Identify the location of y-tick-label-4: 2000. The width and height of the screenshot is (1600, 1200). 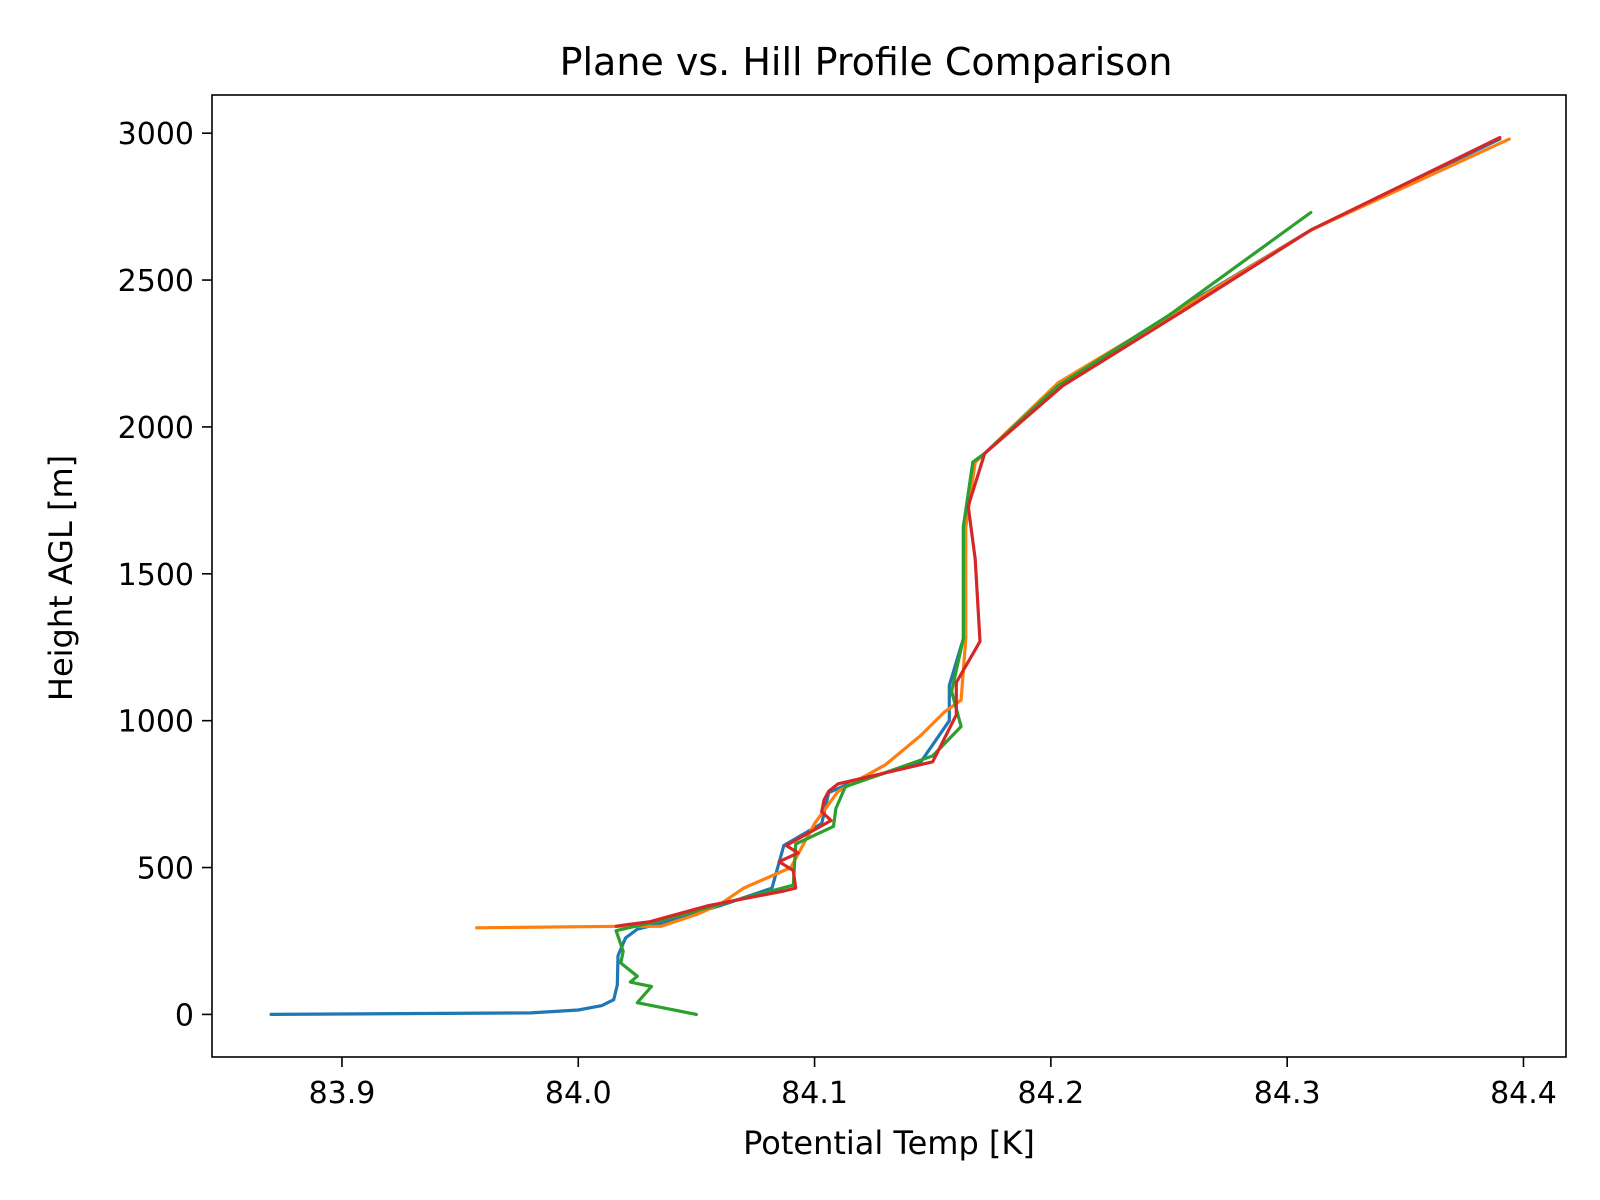
(156, 428).